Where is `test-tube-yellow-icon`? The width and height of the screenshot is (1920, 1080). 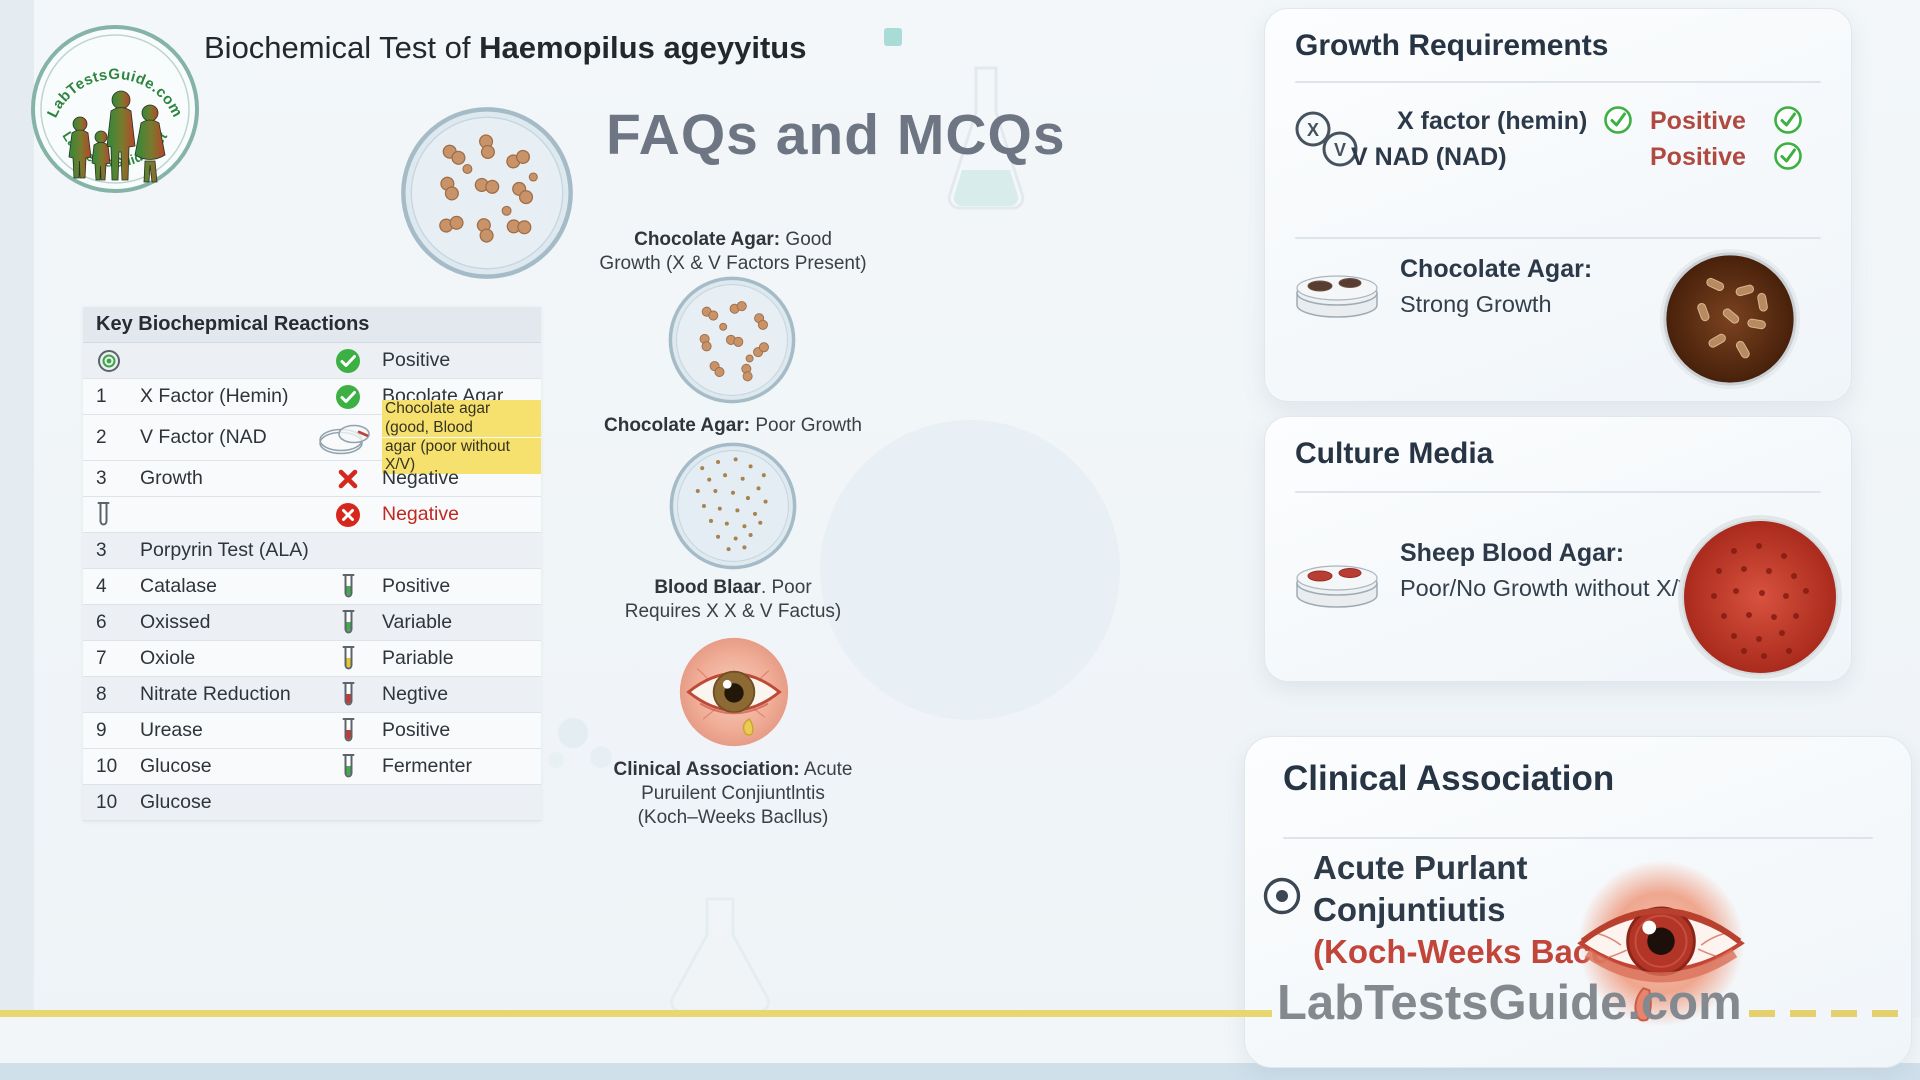
test-tube-yellow-icon is located at coordinates (348, 659).